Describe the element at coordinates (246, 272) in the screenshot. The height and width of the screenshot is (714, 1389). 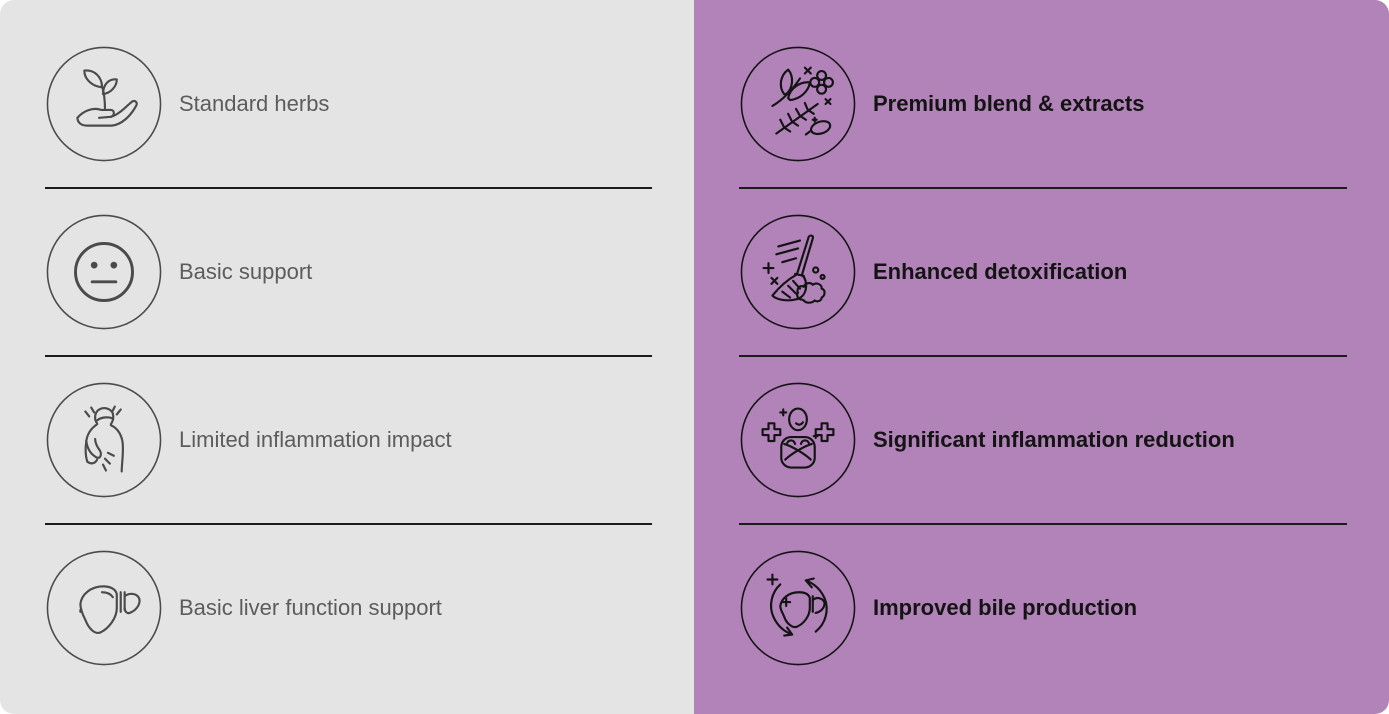
I see `row-label: Basic support` at that location.